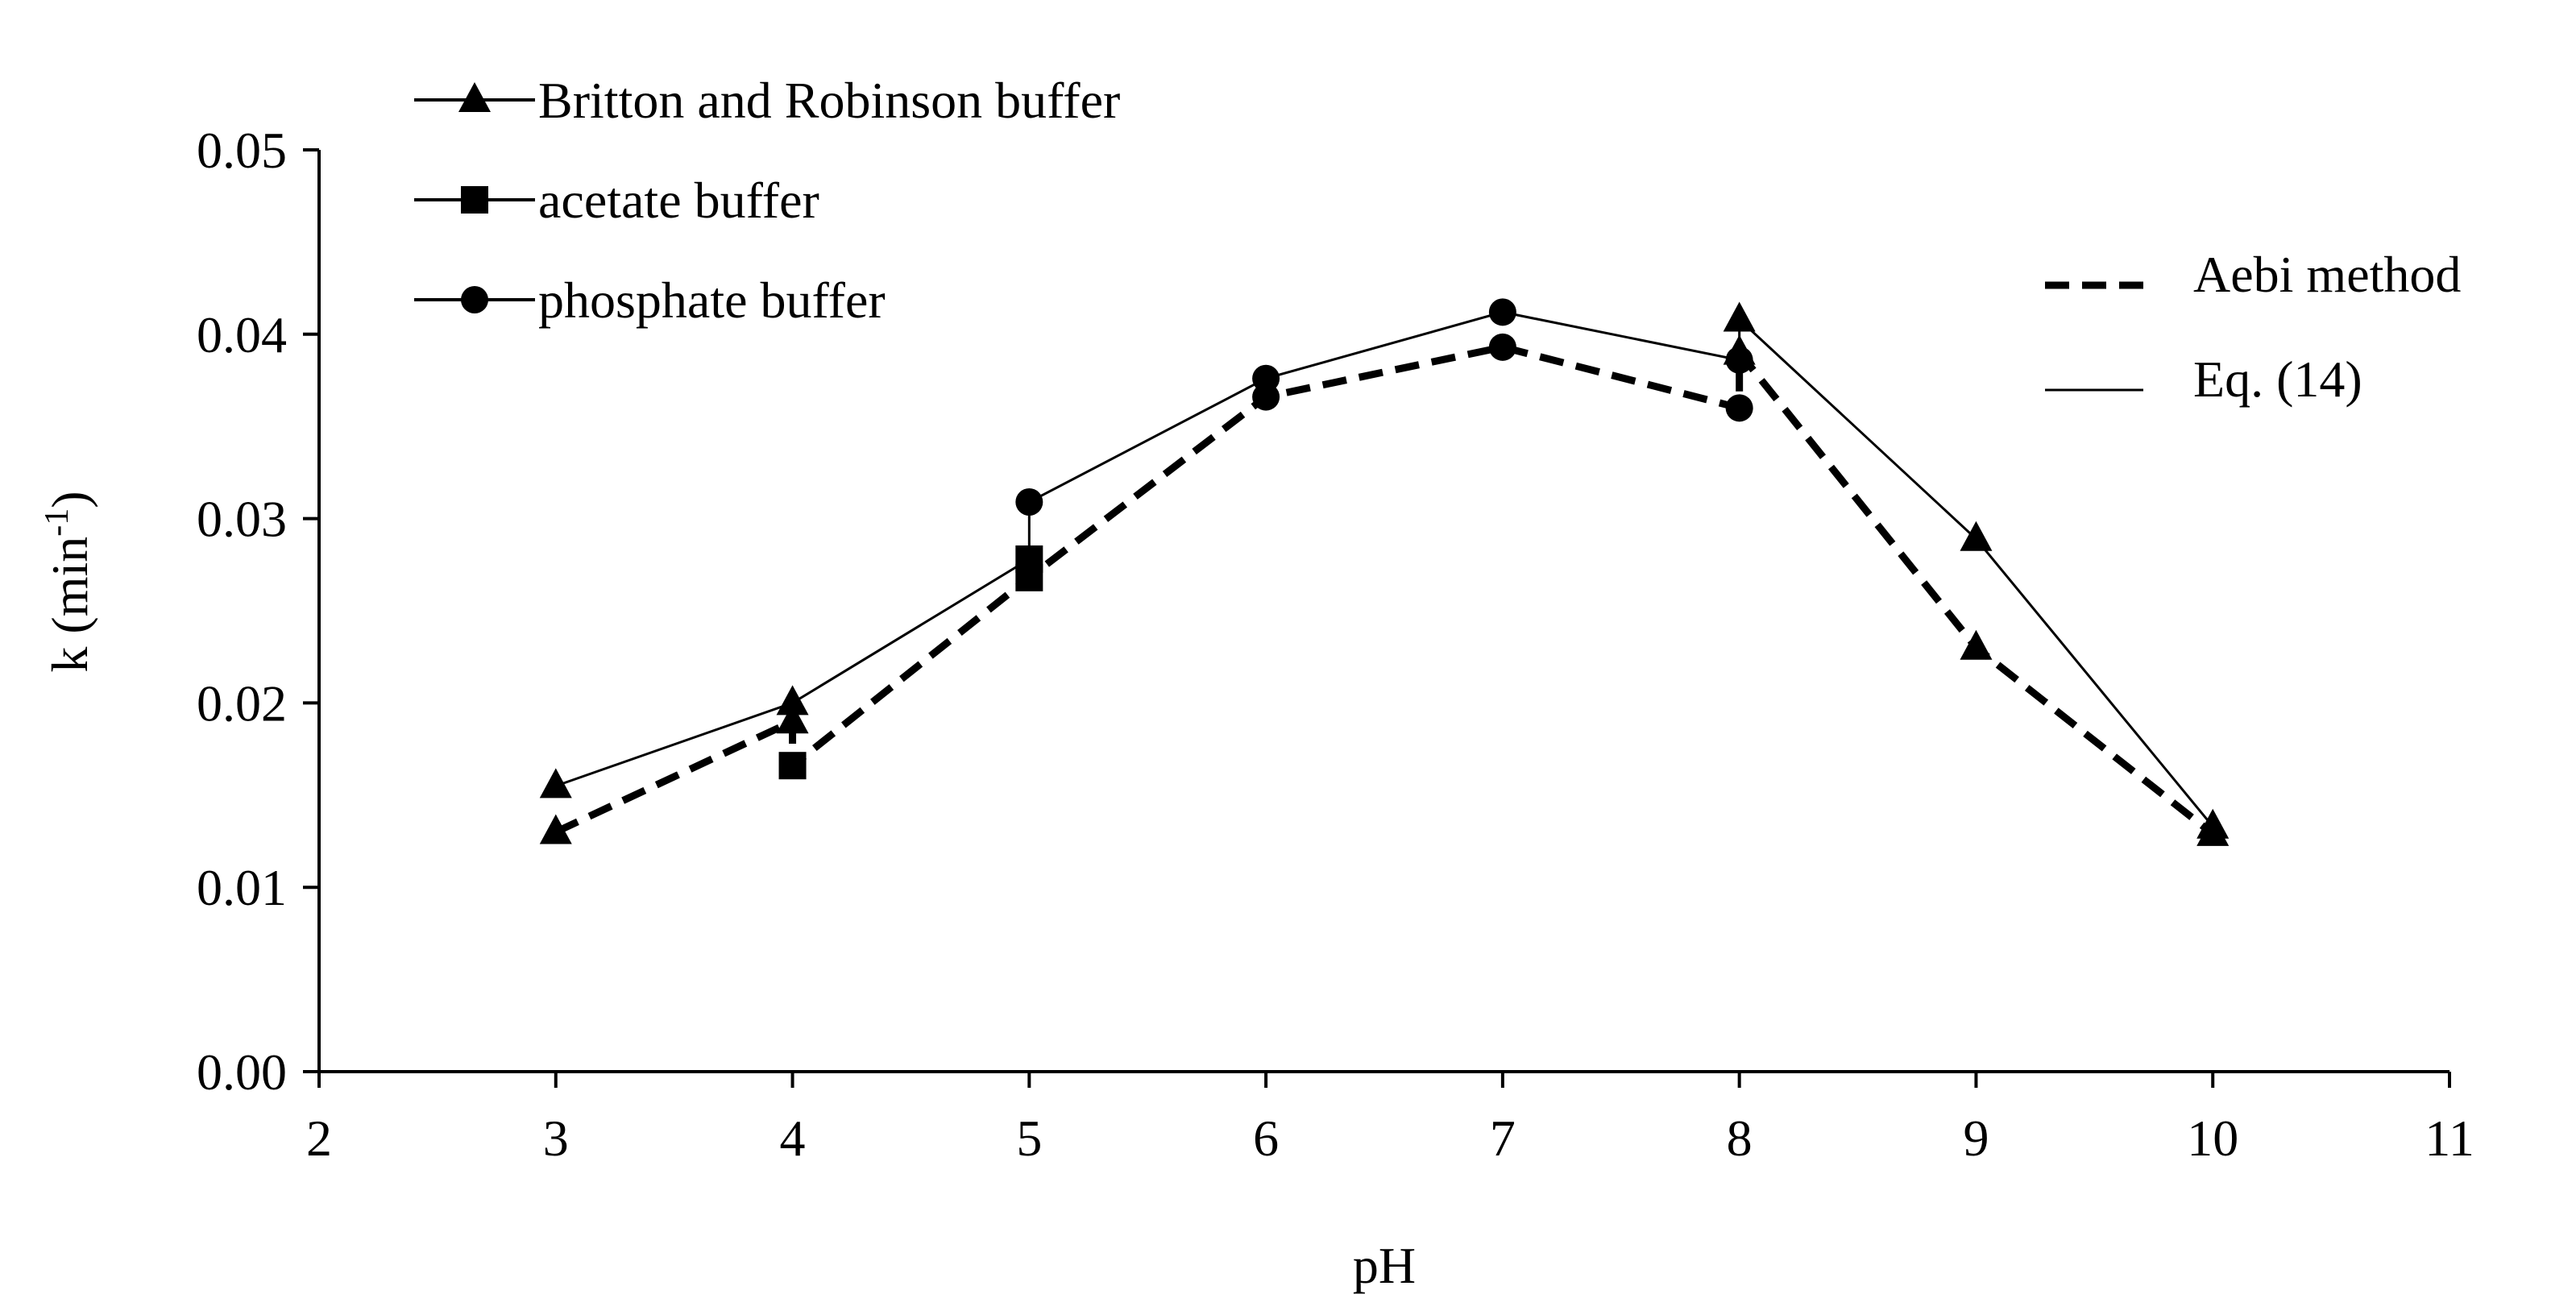  What do you see at coordinates (2449, 1139) in the screenshot?
I see `x-tick-label: 11` at bounding box center [2449, 1139].